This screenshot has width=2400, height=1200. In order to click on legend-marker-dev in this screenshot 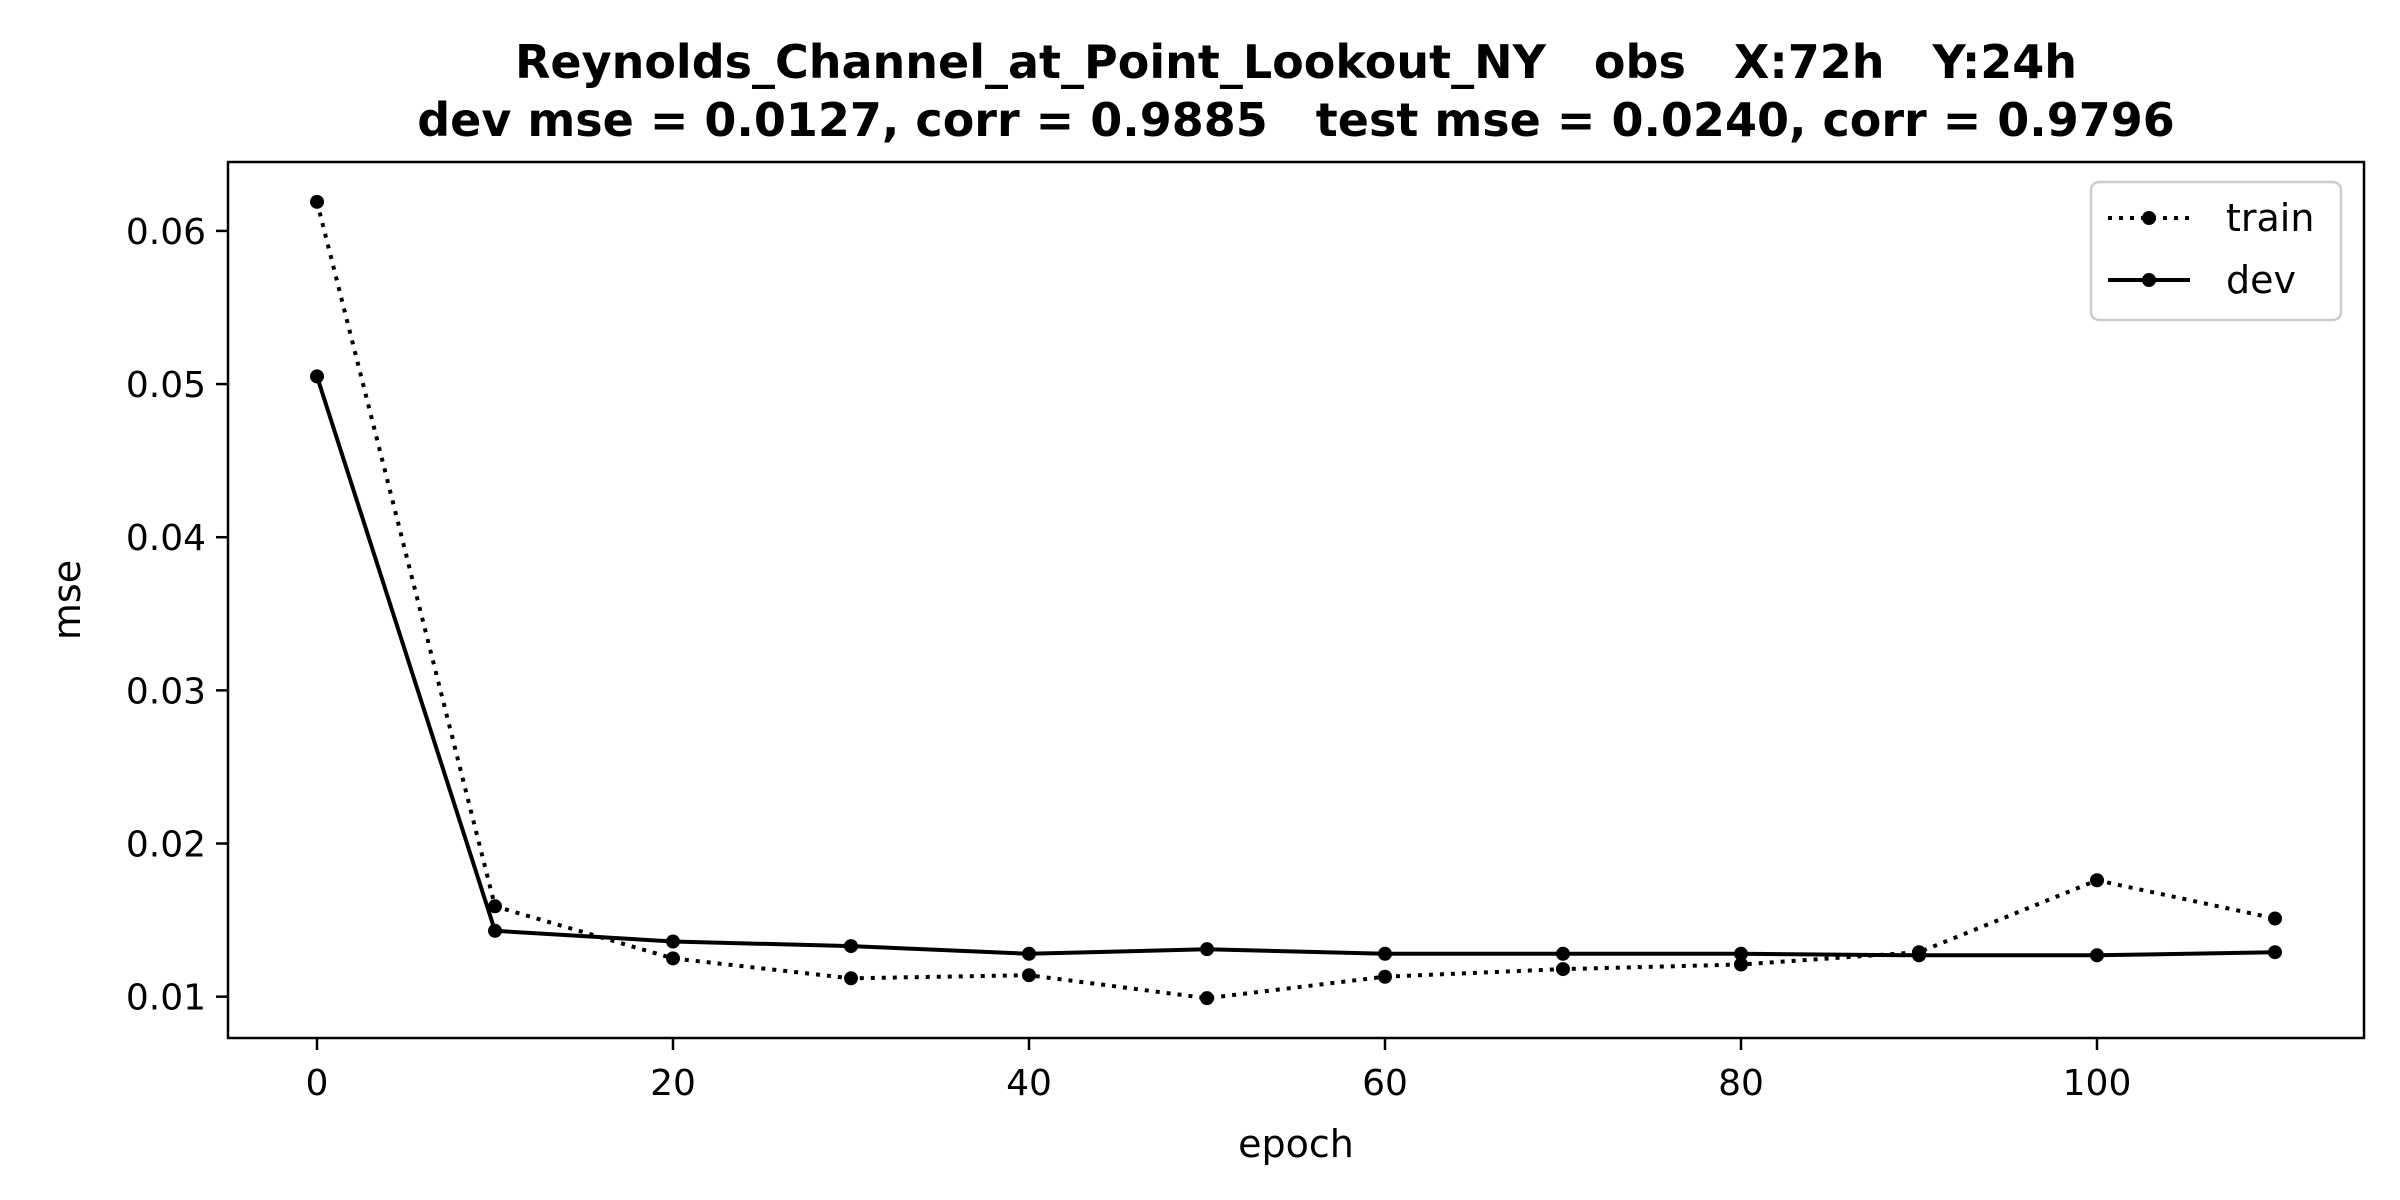, I will do `click(2149, 280)`.